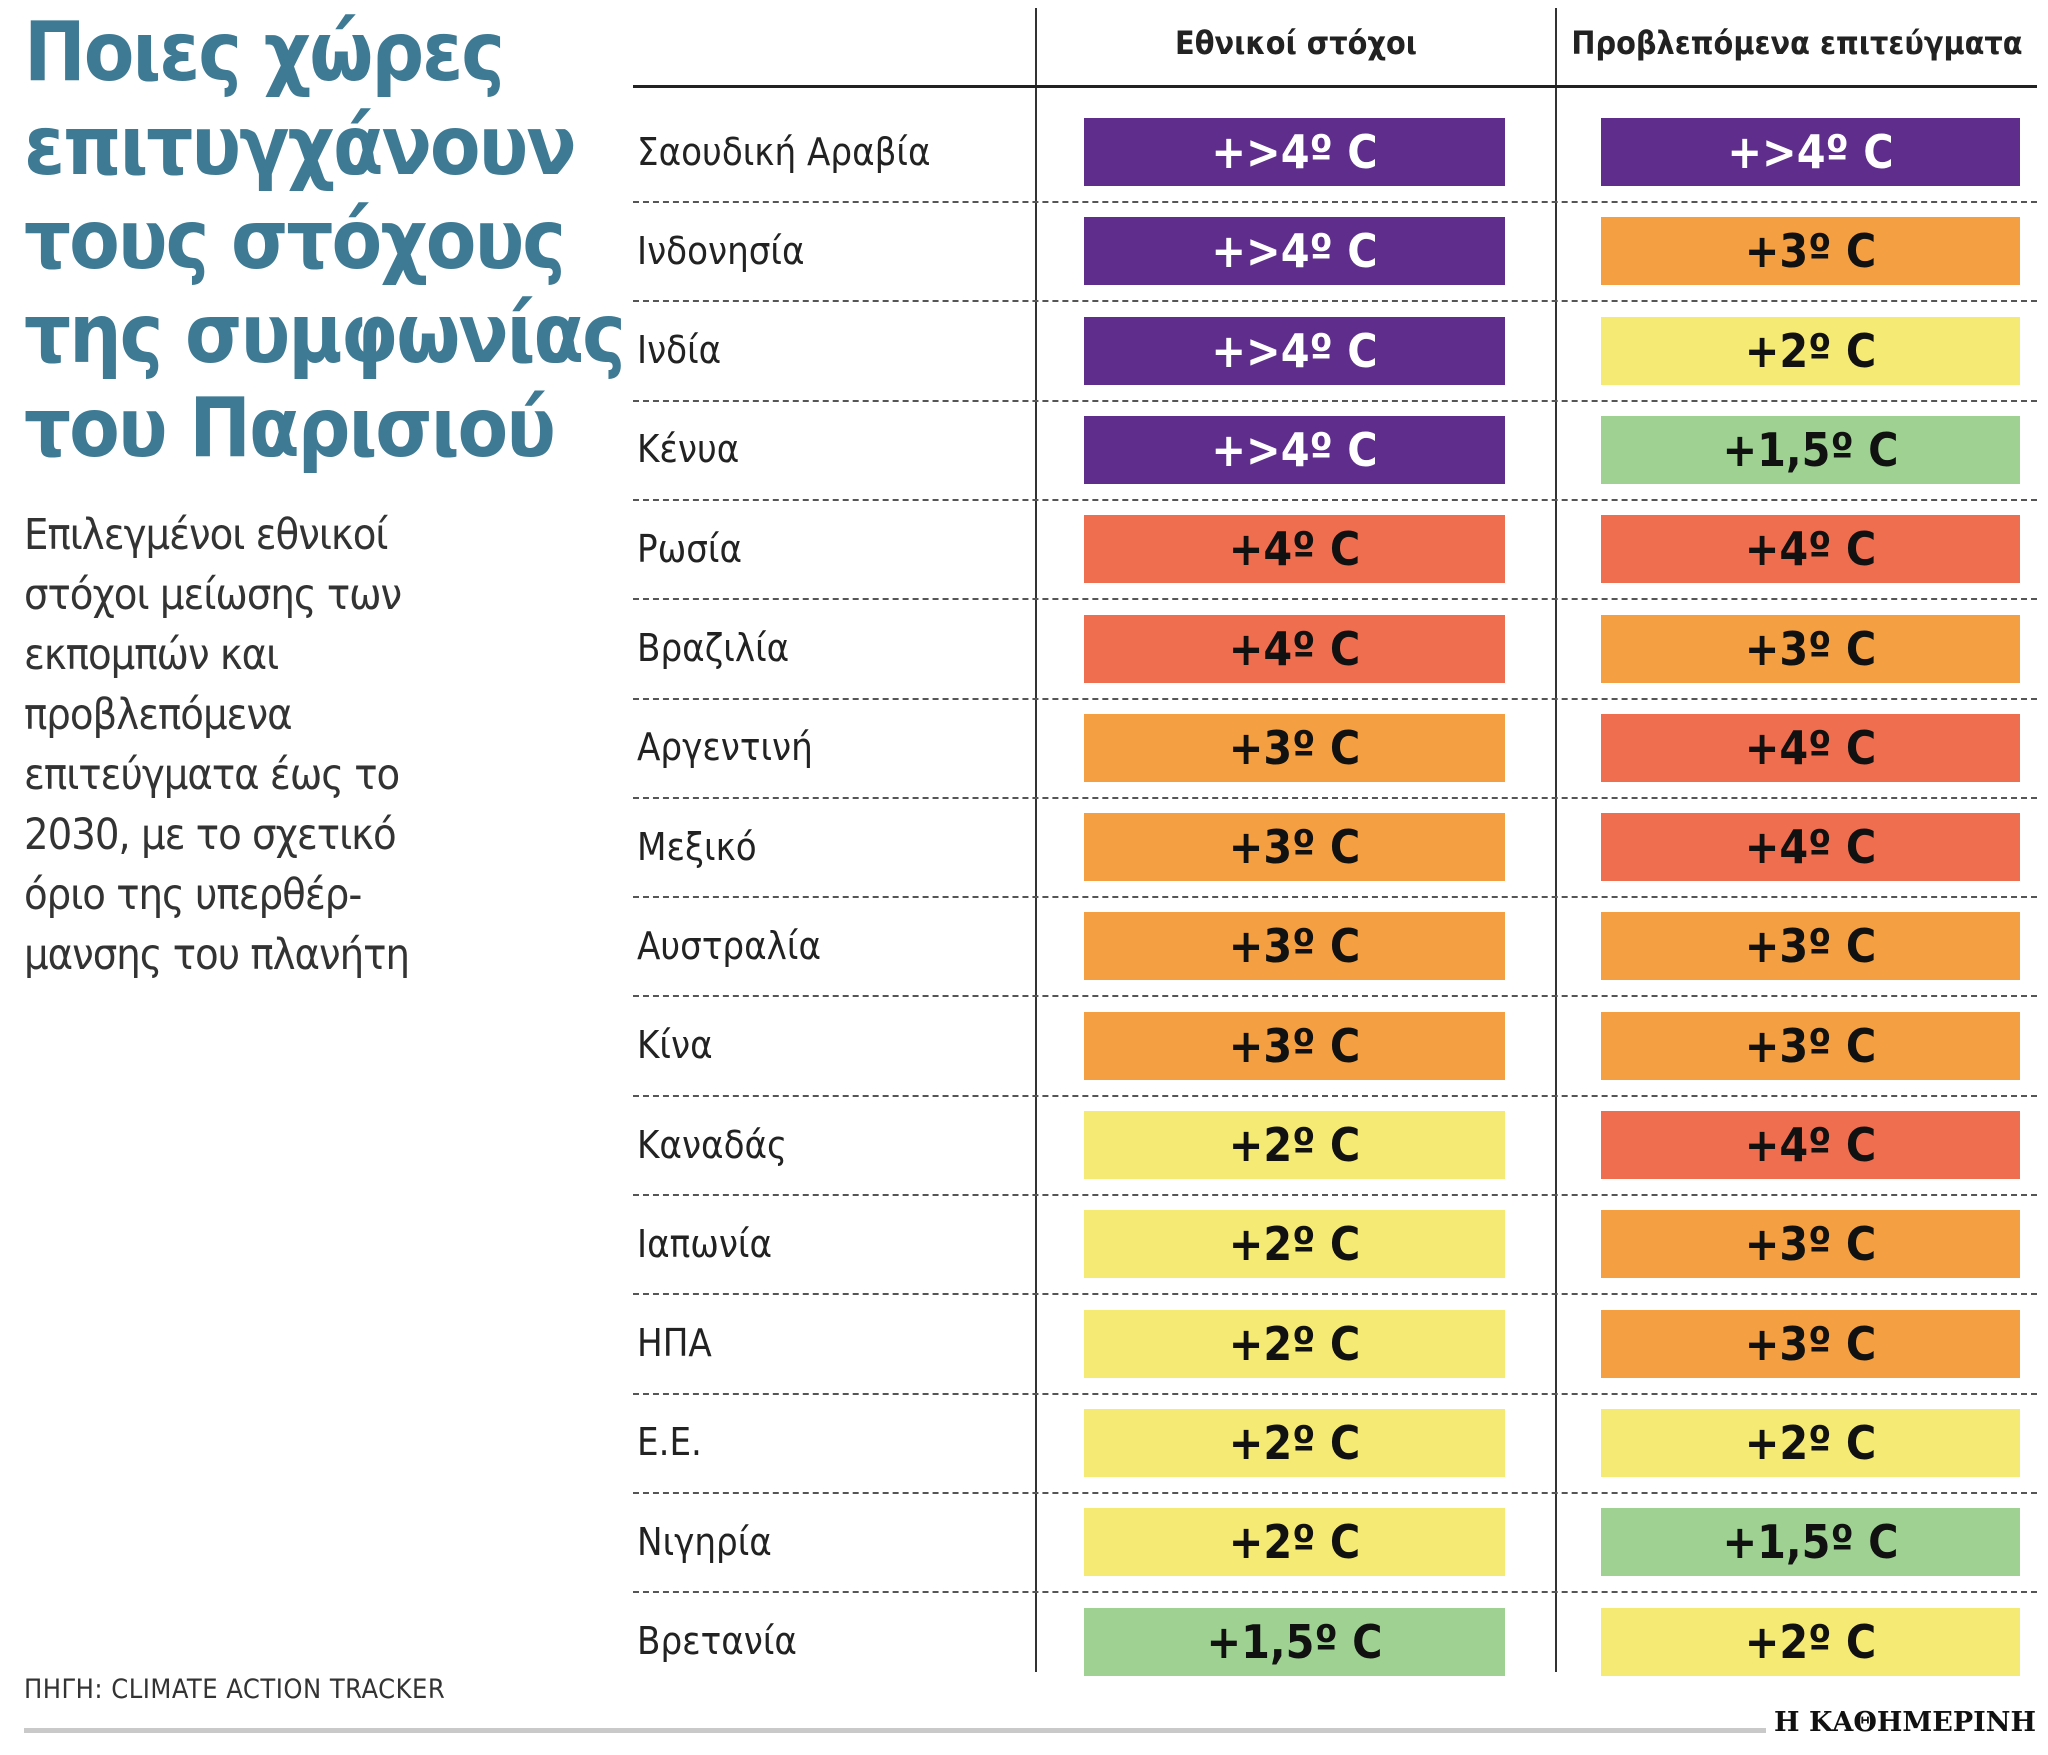 This screenshot has width=2048, height=1755. I want to click on country-name: Αυστραλία, so click(729, 945).